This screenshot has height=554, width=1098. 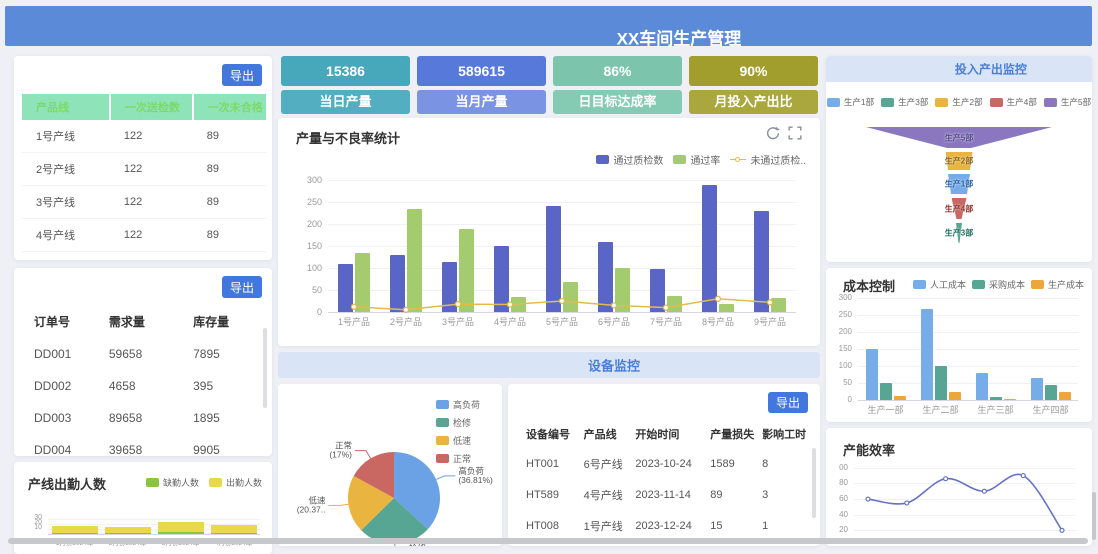 I want to click on legend-item: 低速, so click(x=453, y=440).